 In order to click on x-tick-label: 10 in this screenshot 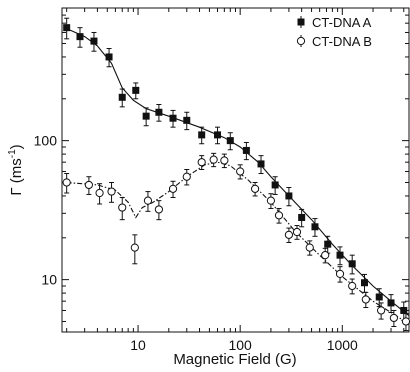, I will do `click(138, 345)`.